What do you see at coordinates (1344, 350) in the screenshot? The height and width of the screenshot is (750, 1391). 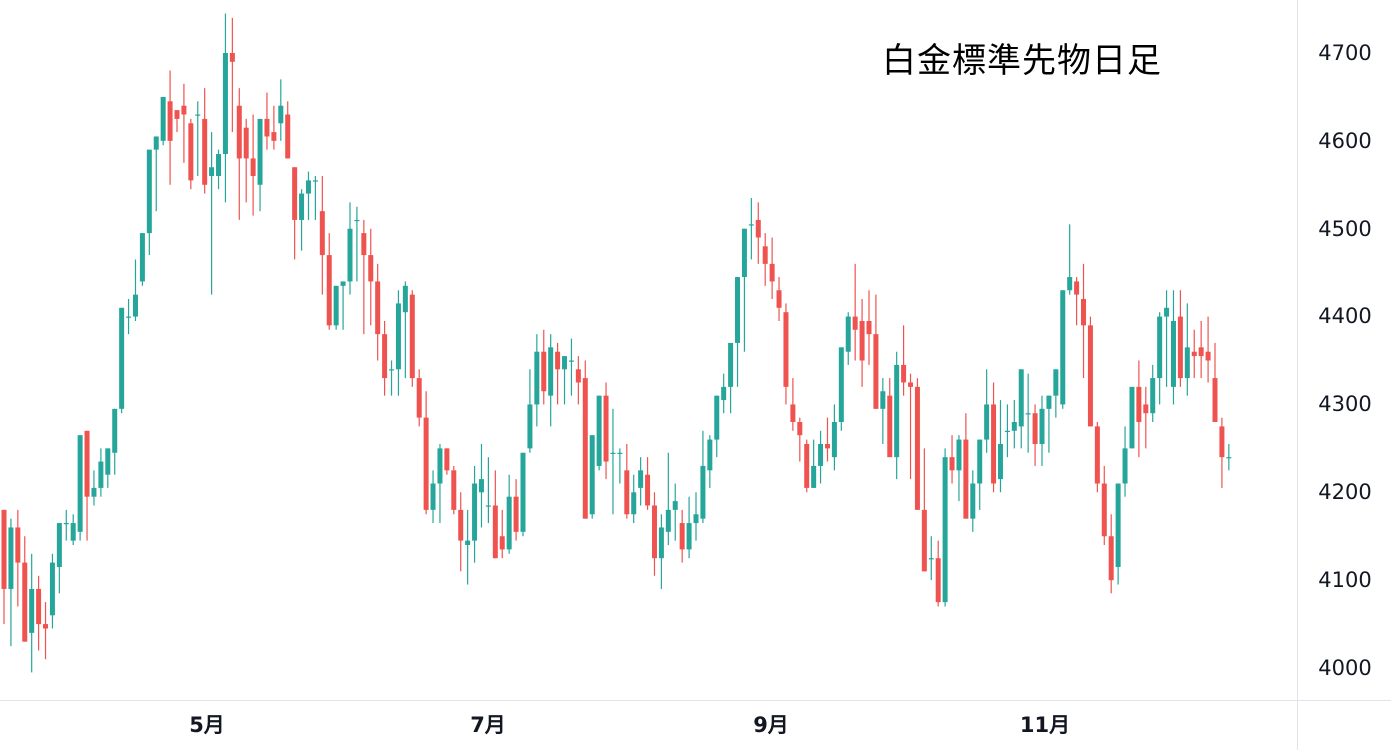 I see `price-axis: 4700 4600 4500 4400 4300 4200 4100 4000` at bounding box center [1344, 350].